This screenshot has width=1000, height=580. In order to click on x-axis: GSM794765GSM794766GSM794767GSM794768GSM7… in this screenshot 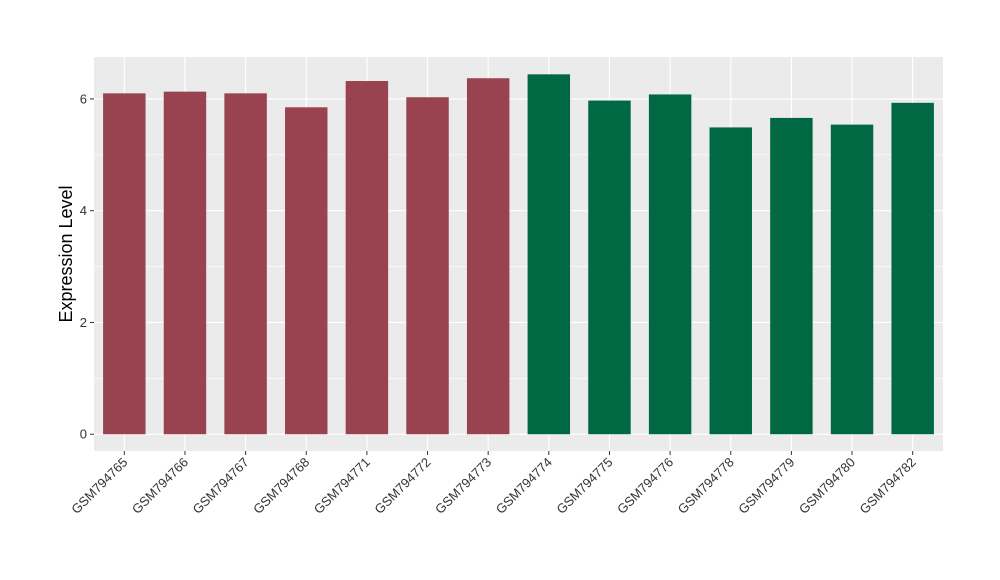, I will do `click(493, 484)`.